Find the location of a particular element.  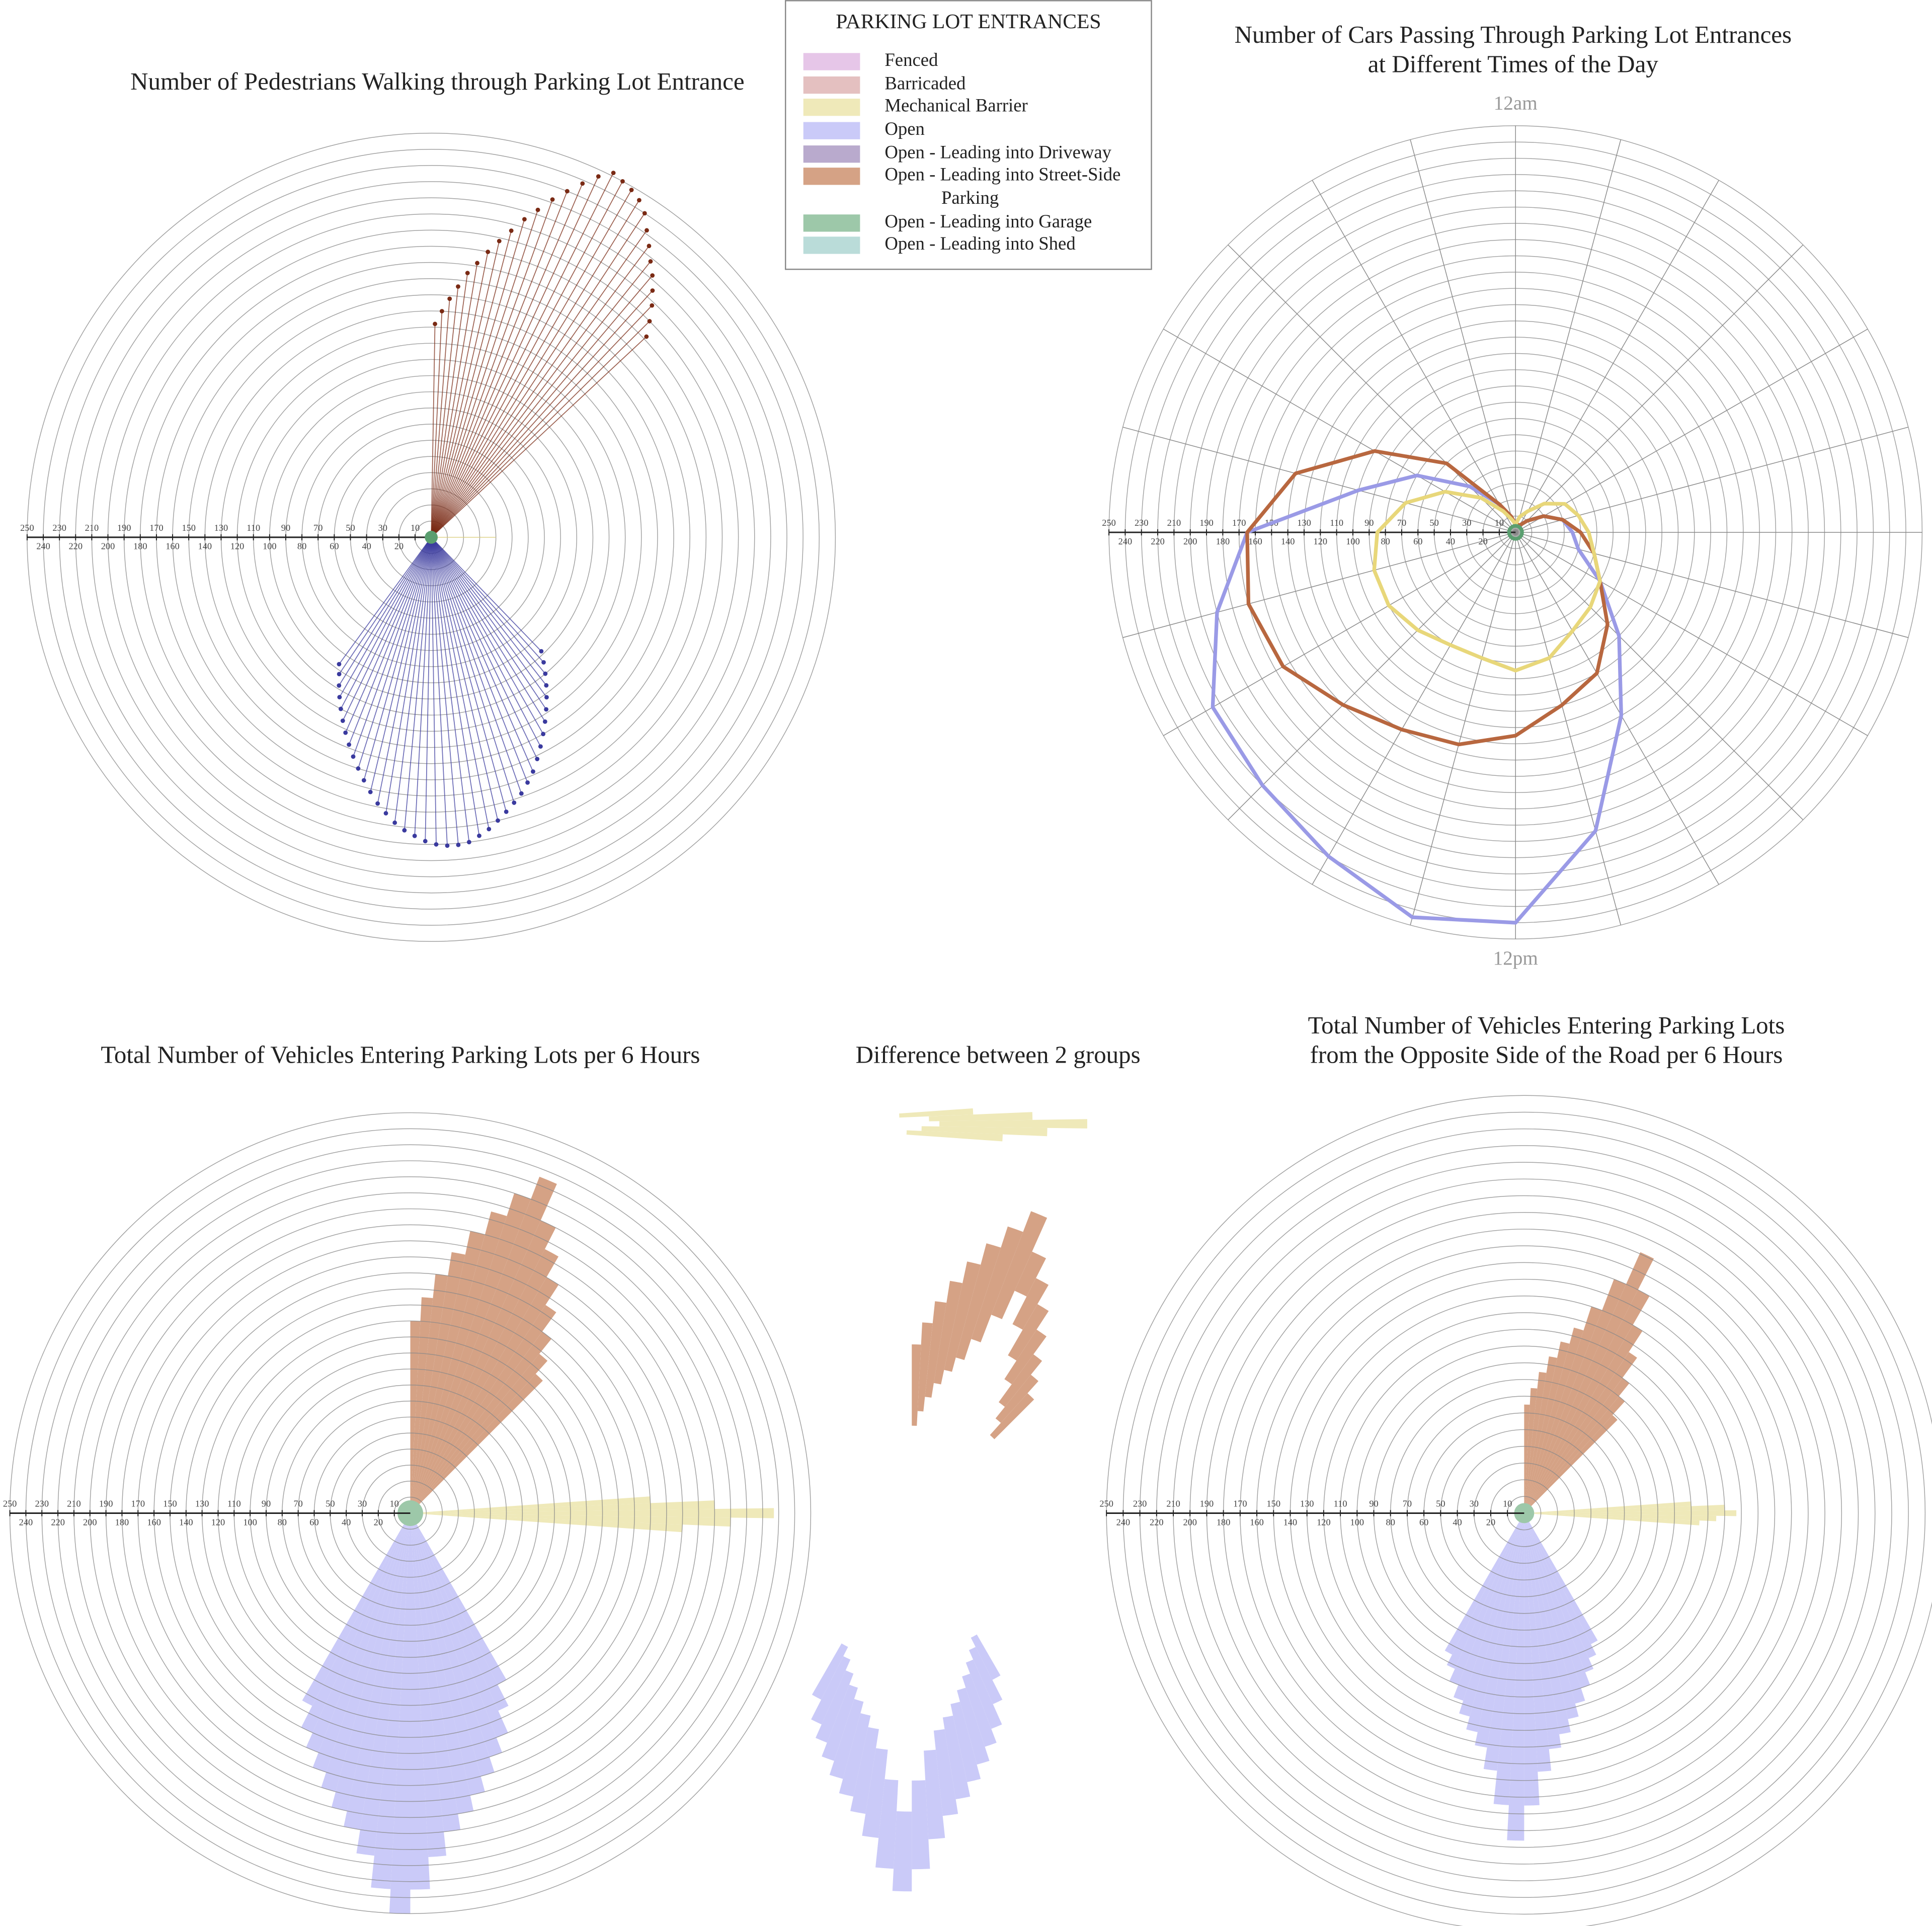

r-tick-label: 210 is located at coordinates (74, 1504).